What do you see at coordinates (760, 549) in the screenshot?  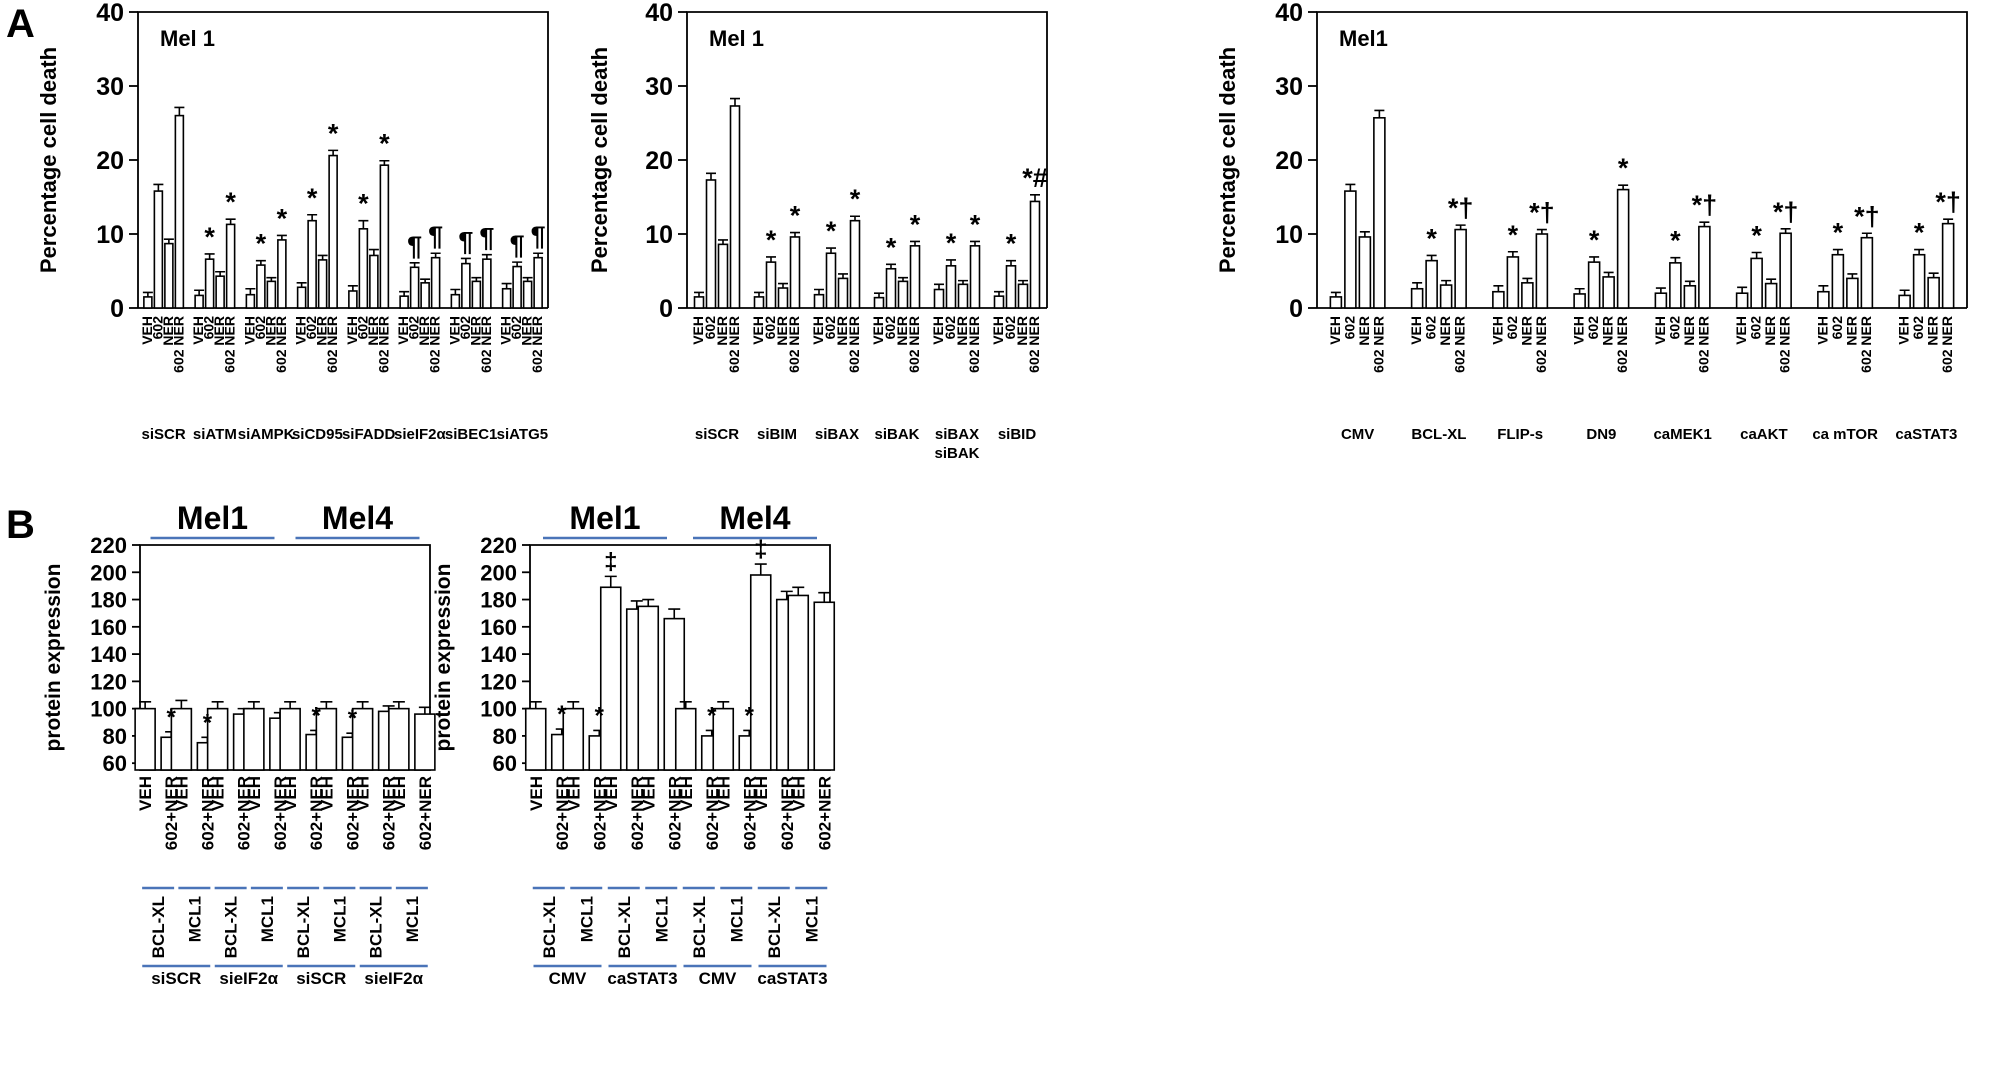 I see `significance-marker: ‡` at bounding box center [760, 549].